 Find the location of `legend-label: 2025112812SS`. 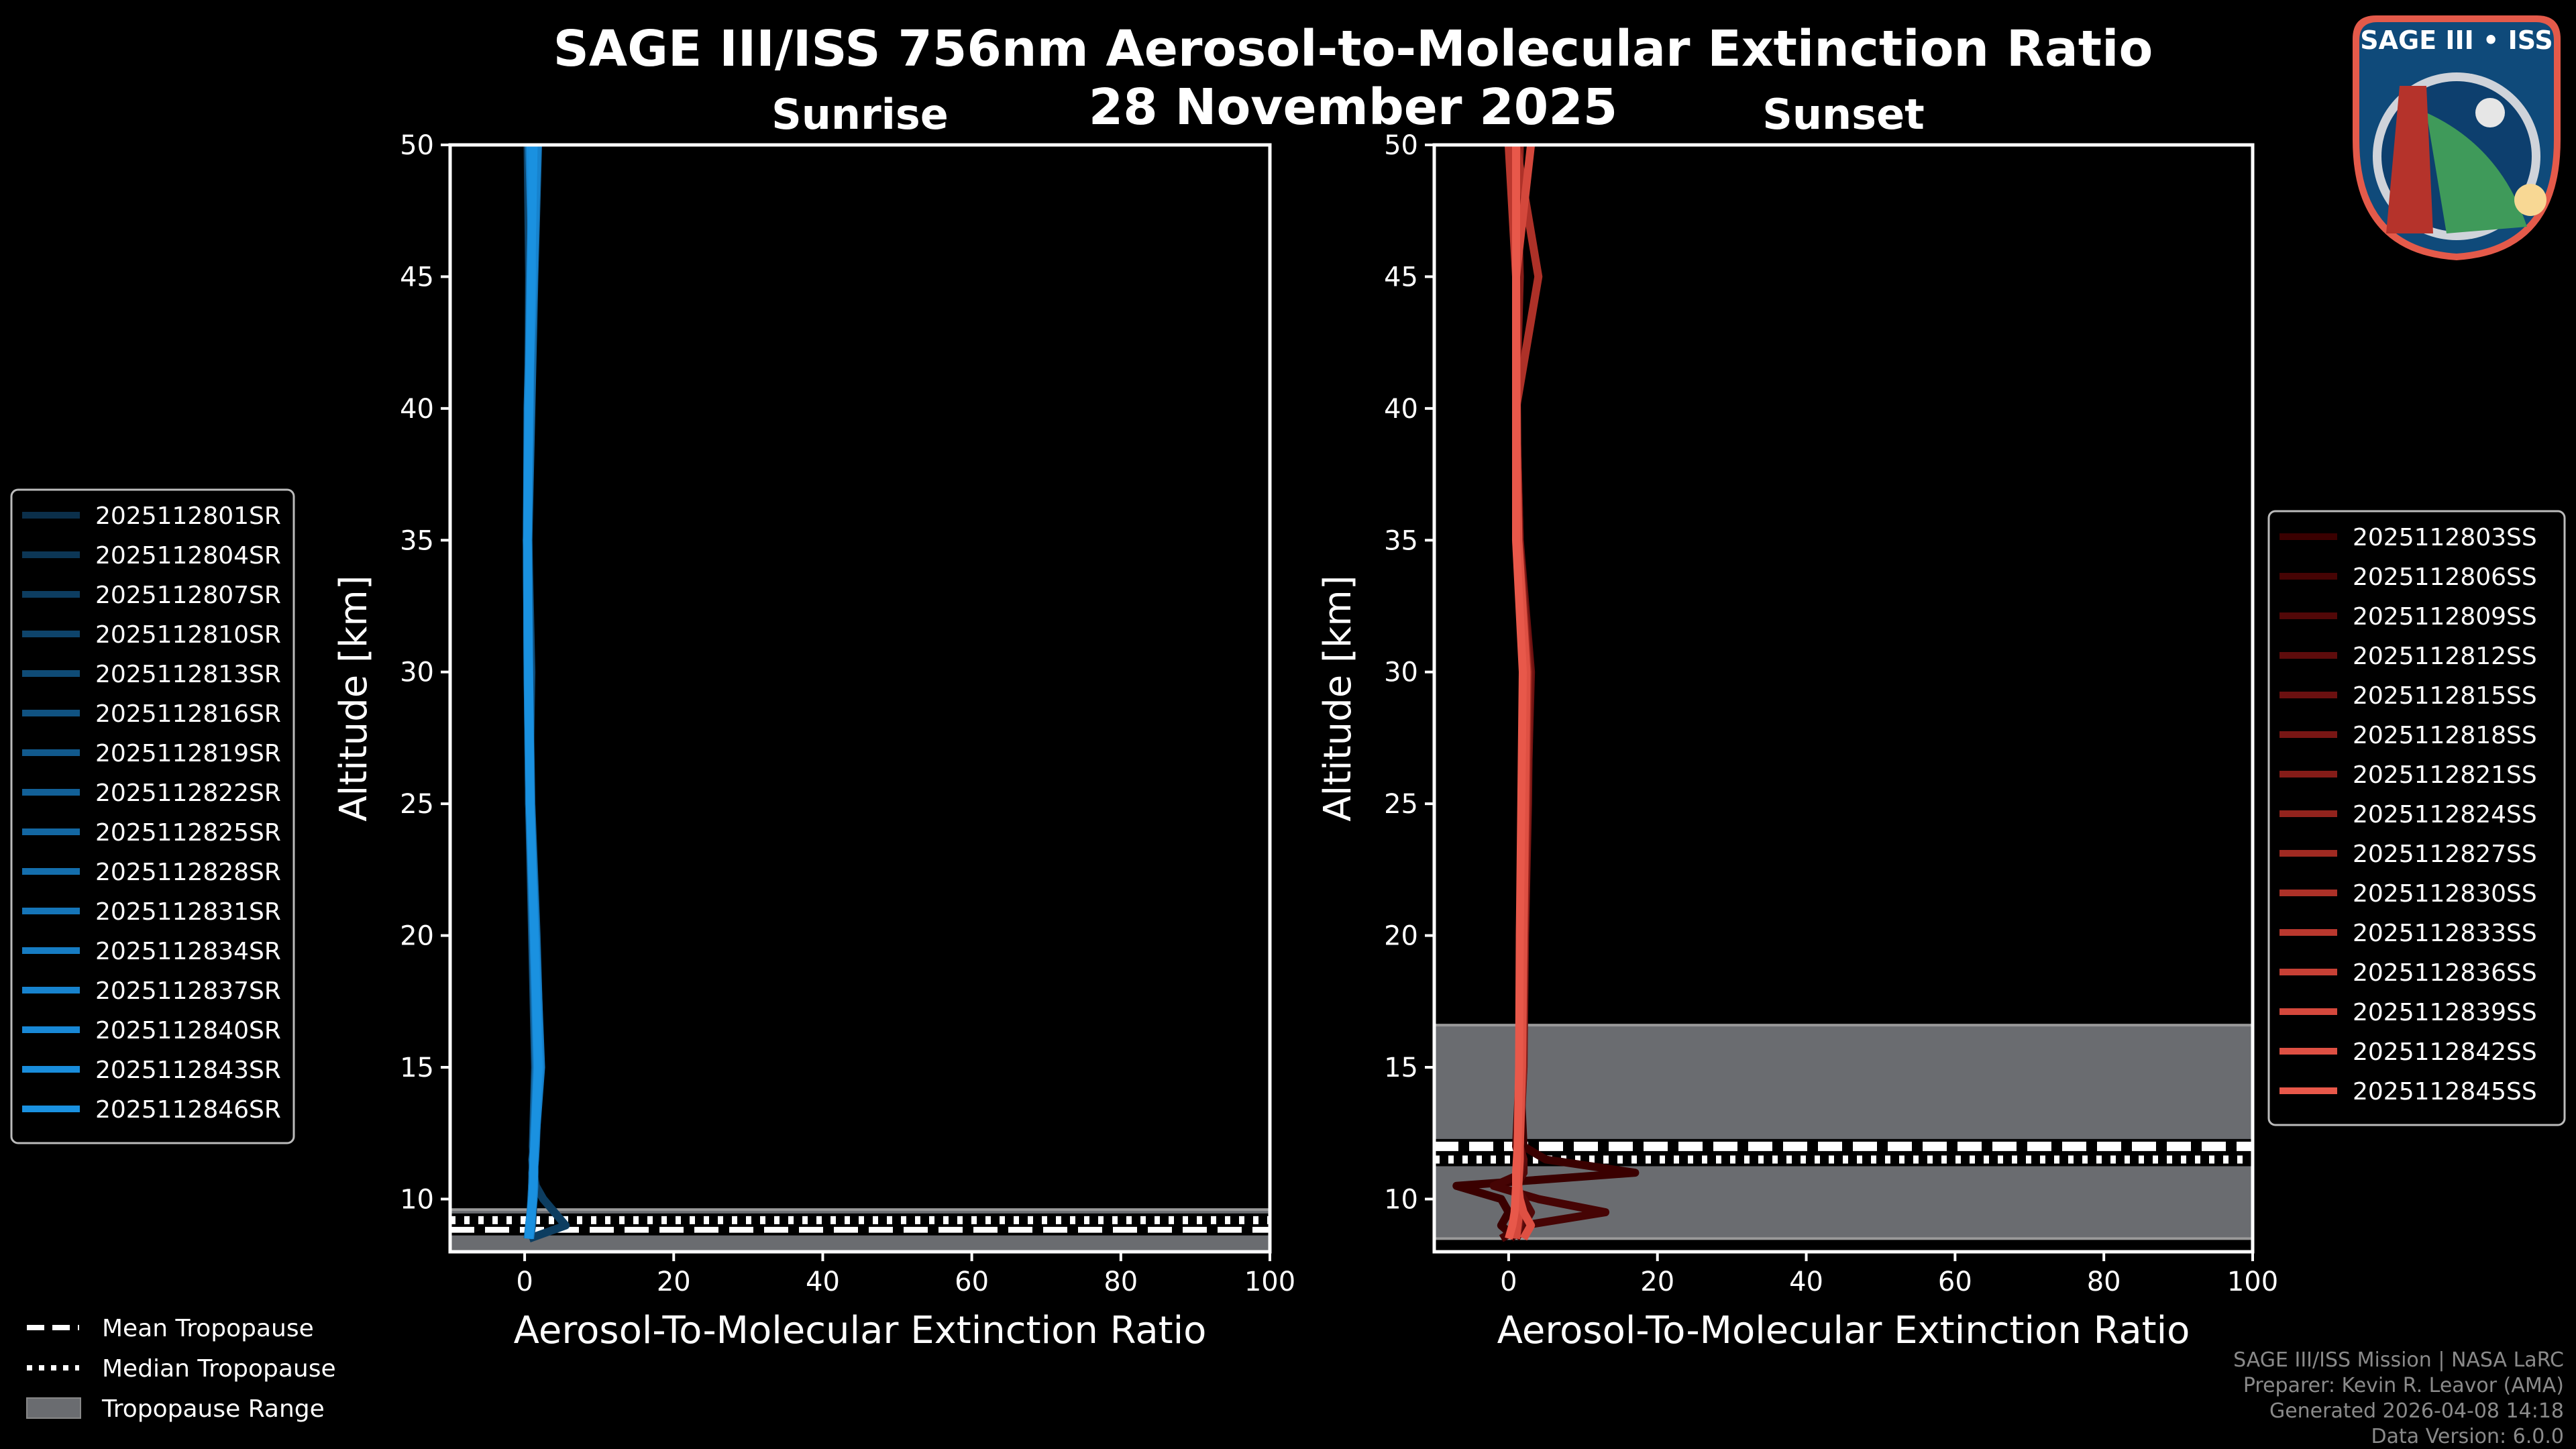

legend-label: 2025112812SS is located at coordinates (2445, 656).